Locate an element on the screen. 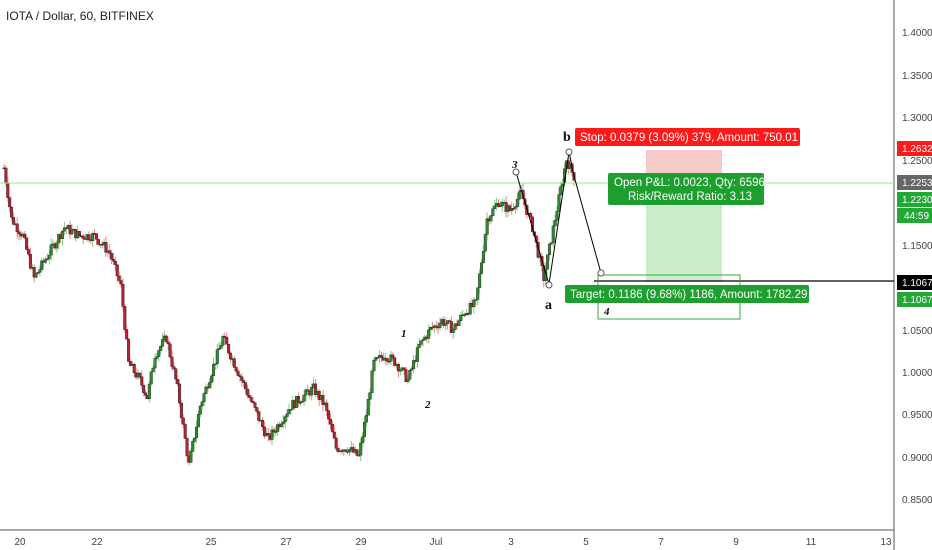 The width and height of the screenshot is (932, 550). time-tick: 9 is located at coordinates (736, 542).